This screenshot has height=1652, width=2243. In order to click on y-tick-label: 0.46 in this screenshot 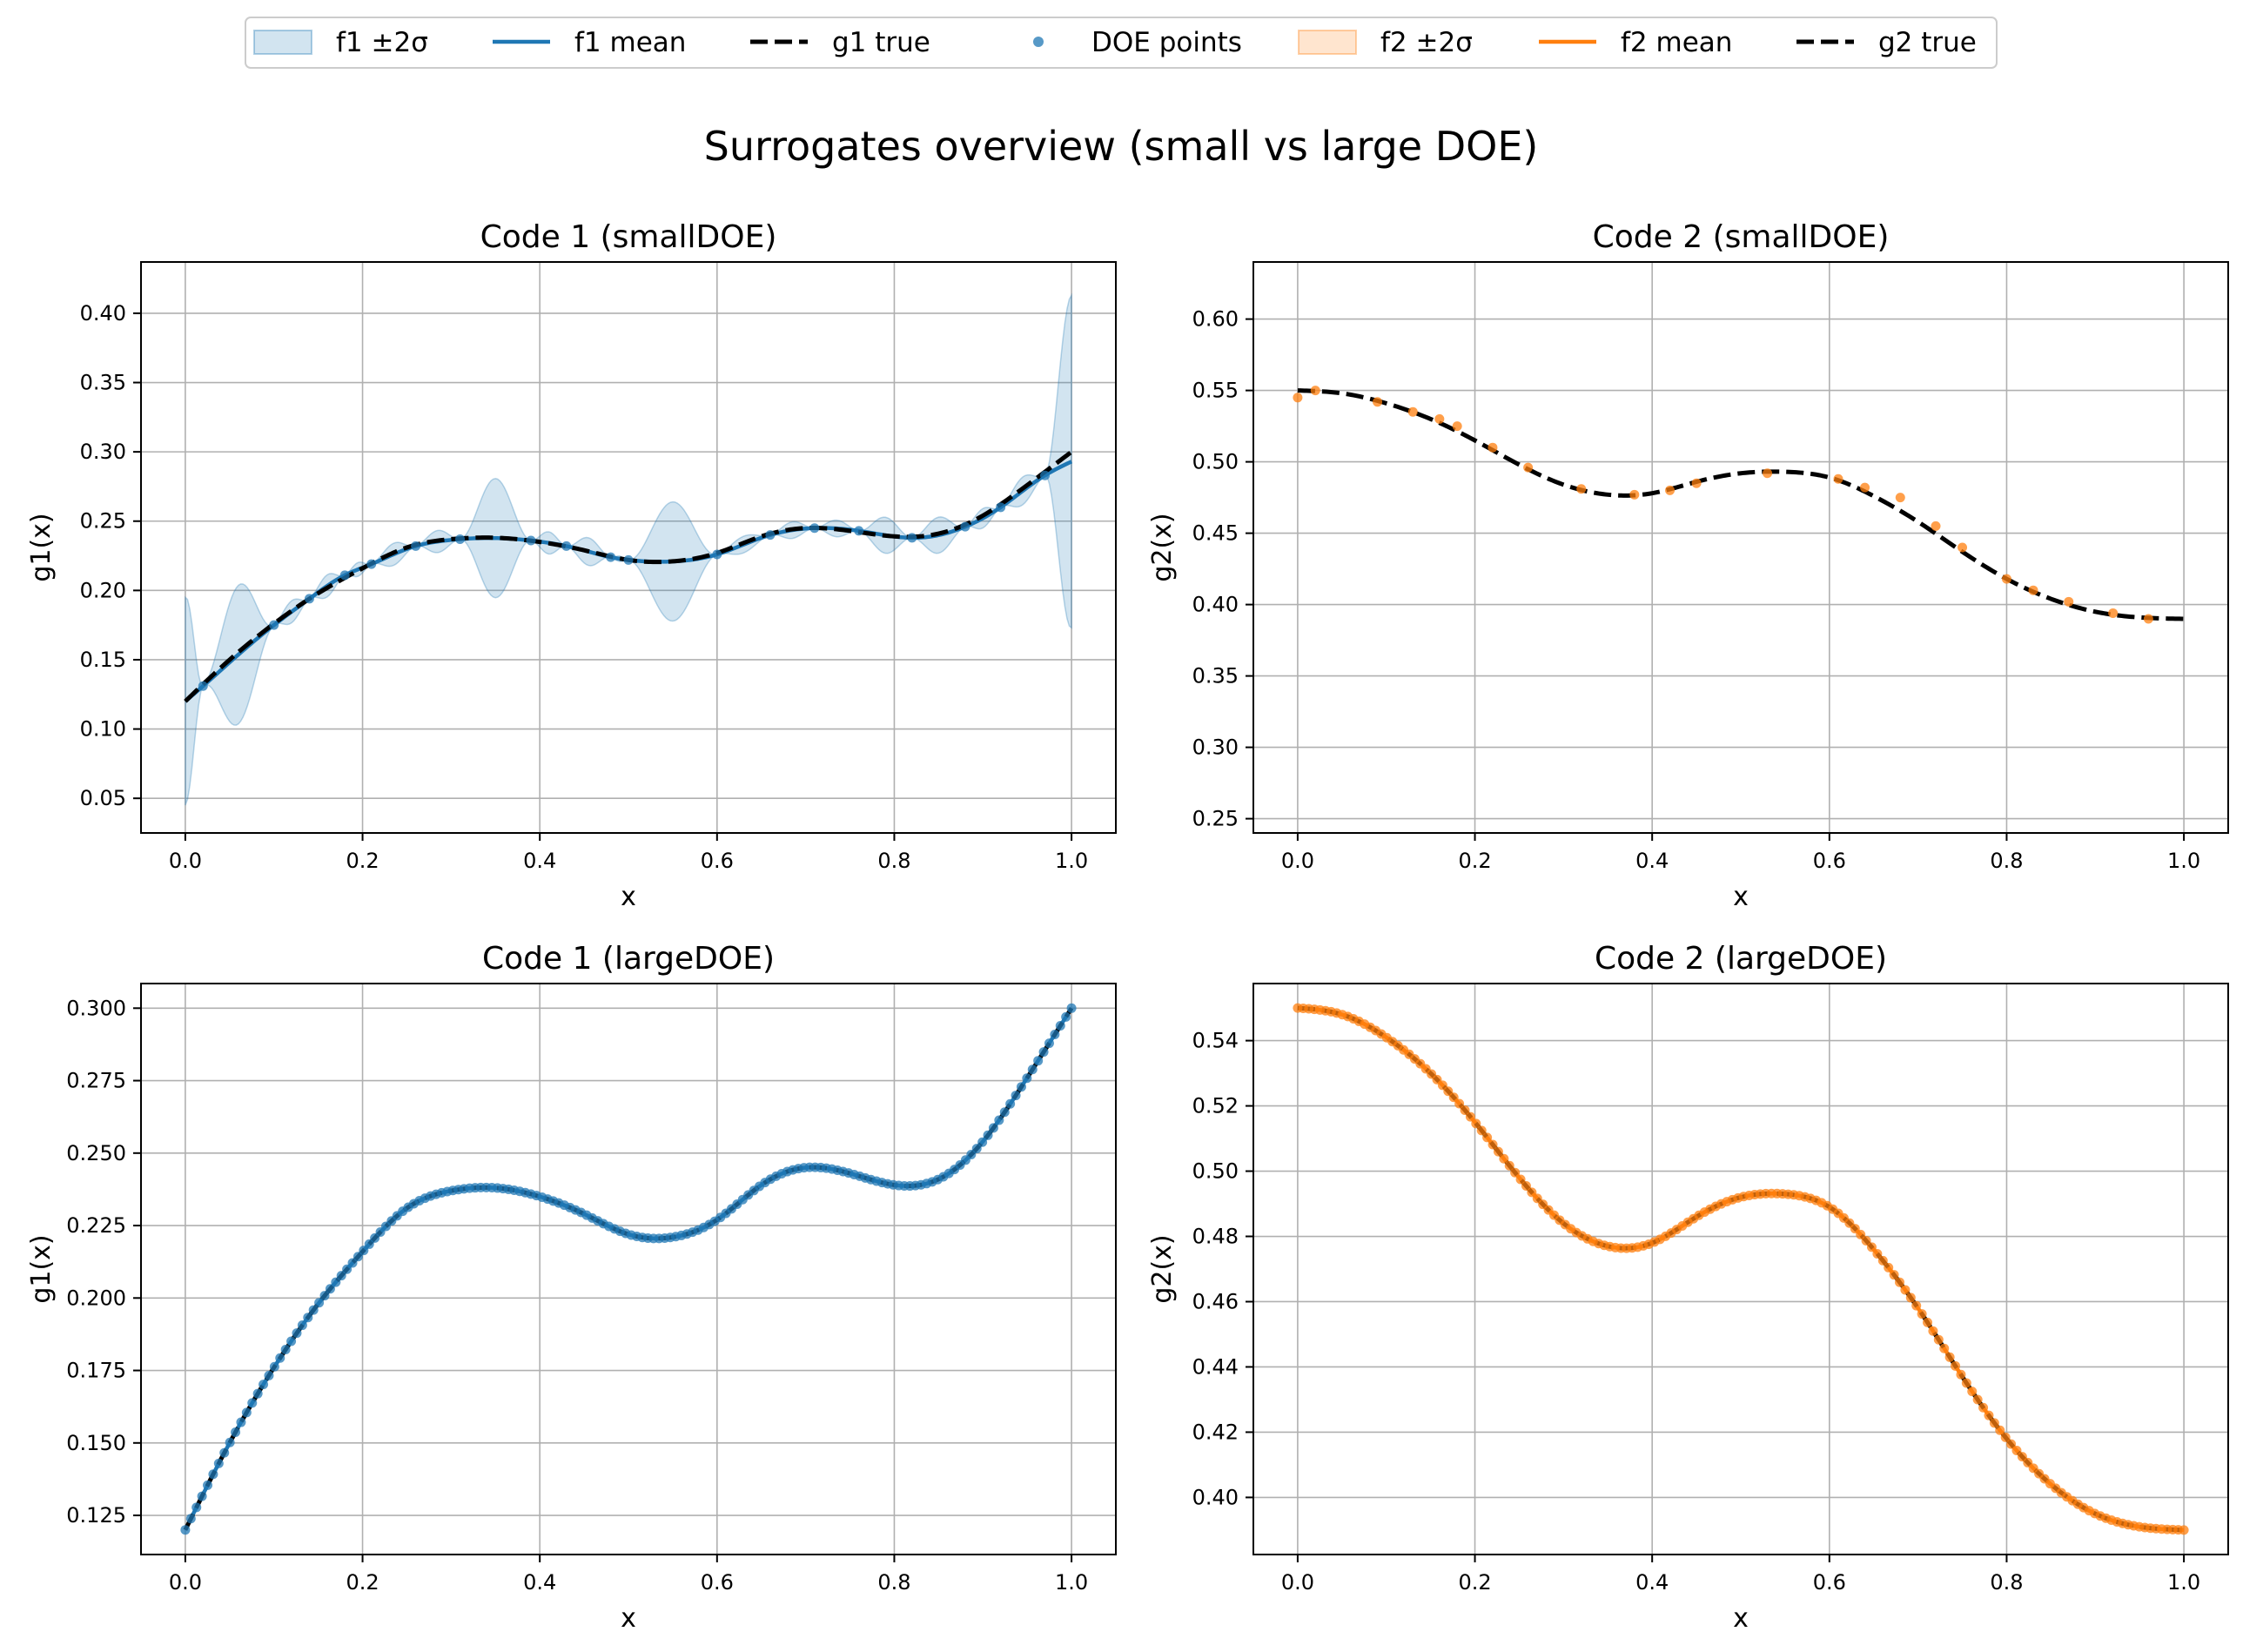, I will do `click(1215, 1301)`.